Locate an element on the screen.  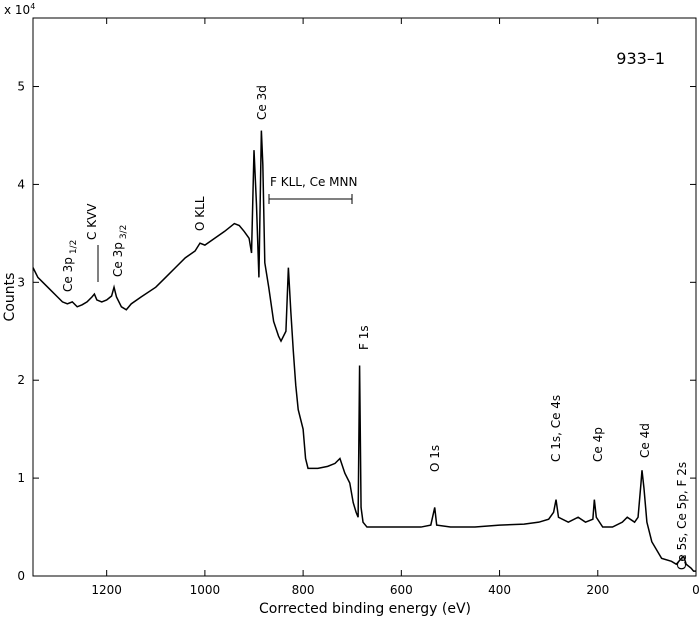
y-tick-label: 2 is located at coordinates (21, 380).